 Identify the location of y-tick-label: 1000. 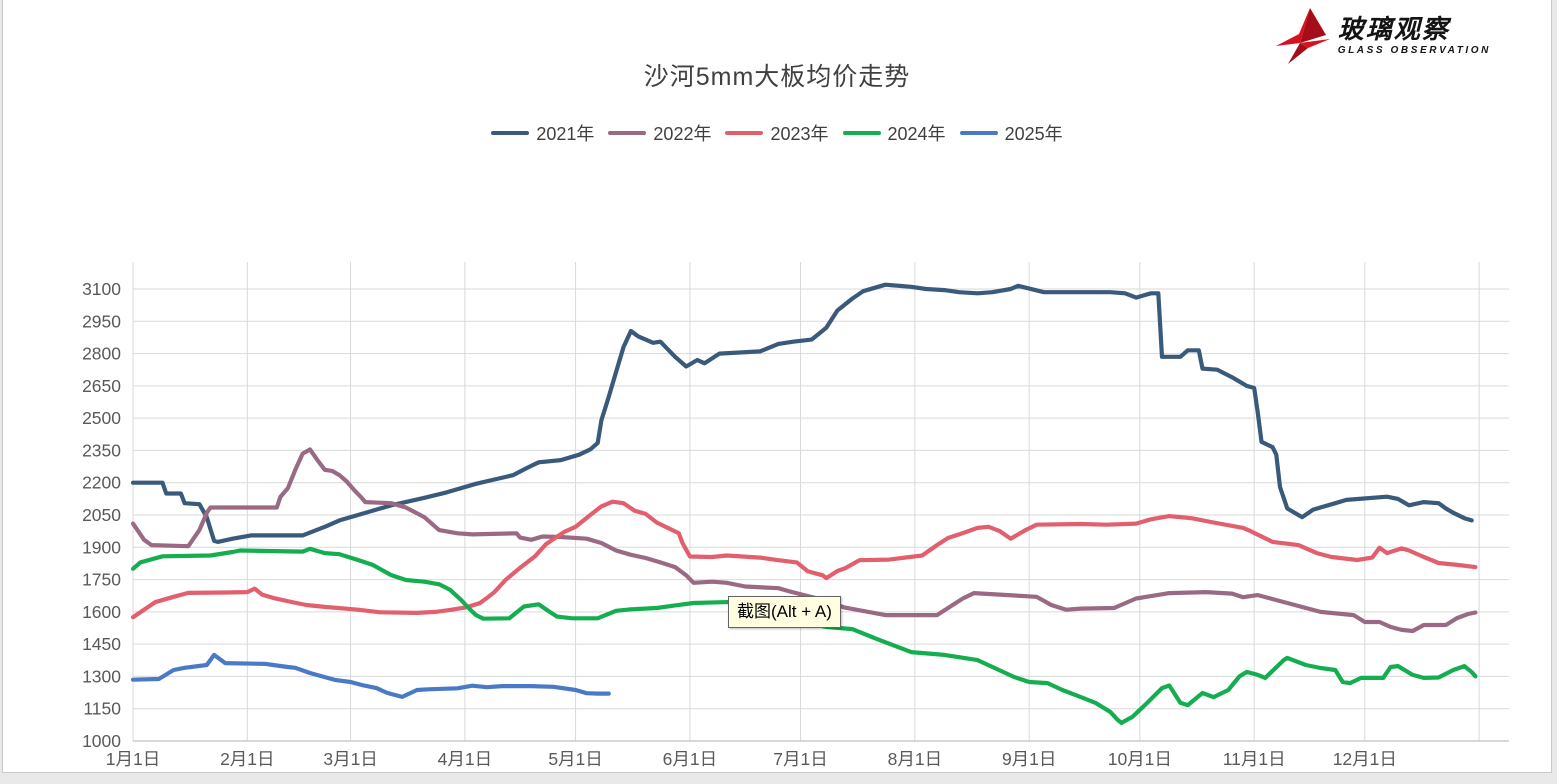
(101, 741).